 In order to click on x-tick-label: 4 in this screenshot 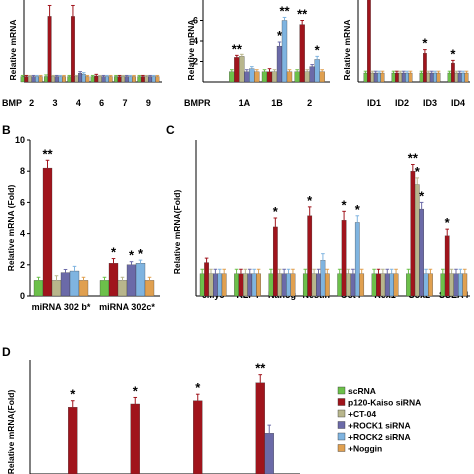, I will do `click(78, 103)`.